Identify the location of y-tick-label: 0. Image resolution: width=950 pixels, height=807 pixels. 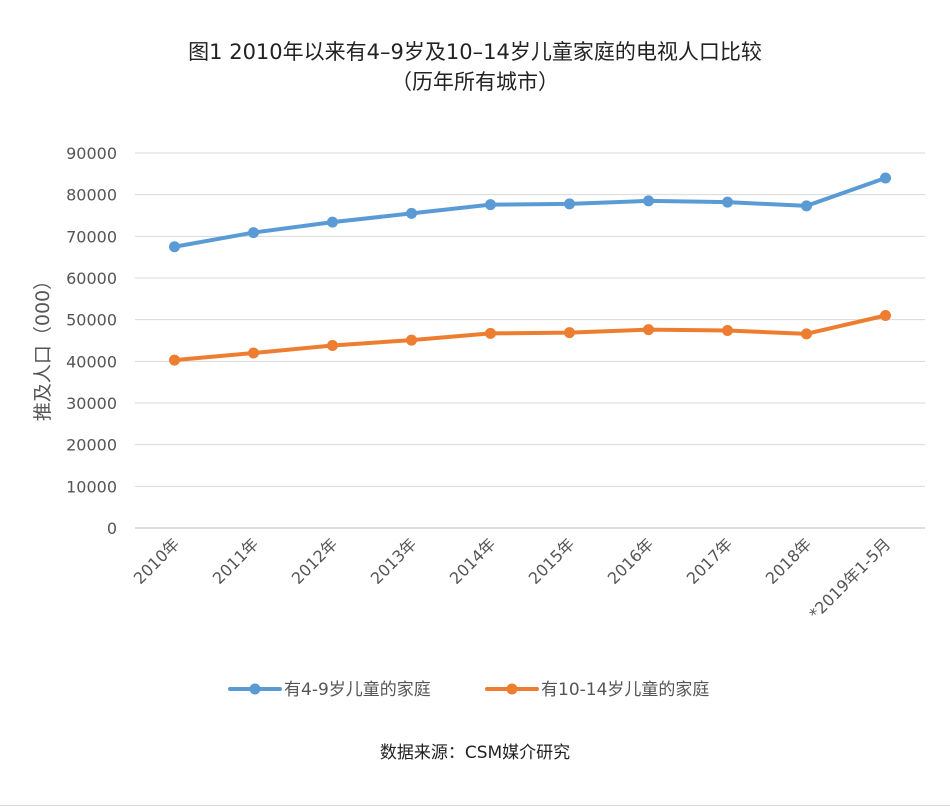
(112, 528).